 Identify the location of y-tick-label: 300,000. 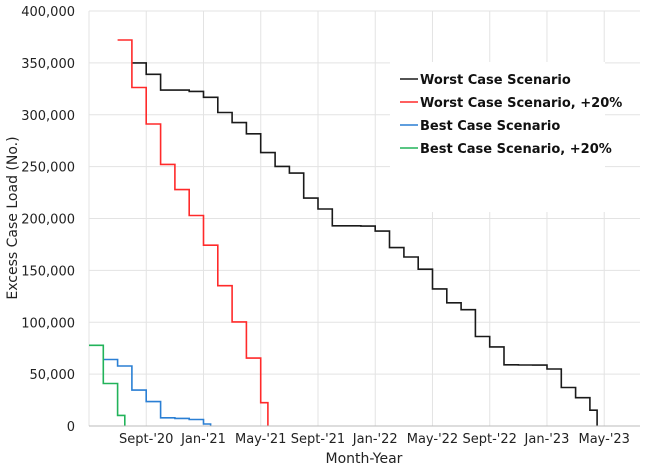
(48, 116).